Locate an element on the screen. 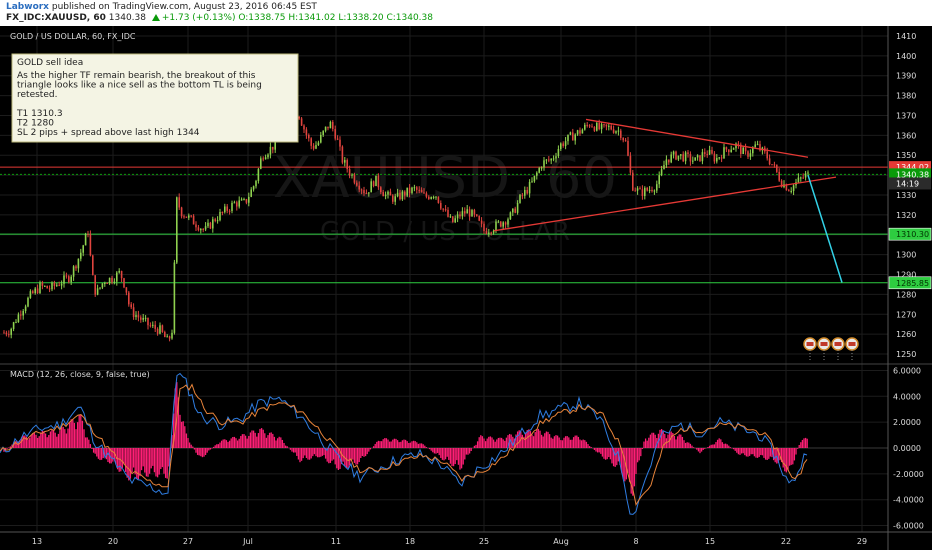 The image size is (932, 550). economic-events is located at coordinates (831, 348).